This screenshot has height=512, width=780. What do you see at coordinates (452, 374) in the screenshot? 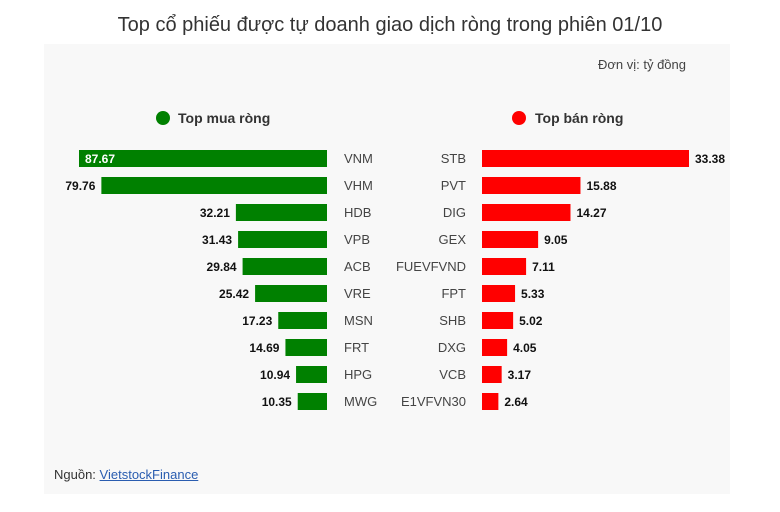
I see `sell-ticker-label: VCB` at bounding box center [452, 374].